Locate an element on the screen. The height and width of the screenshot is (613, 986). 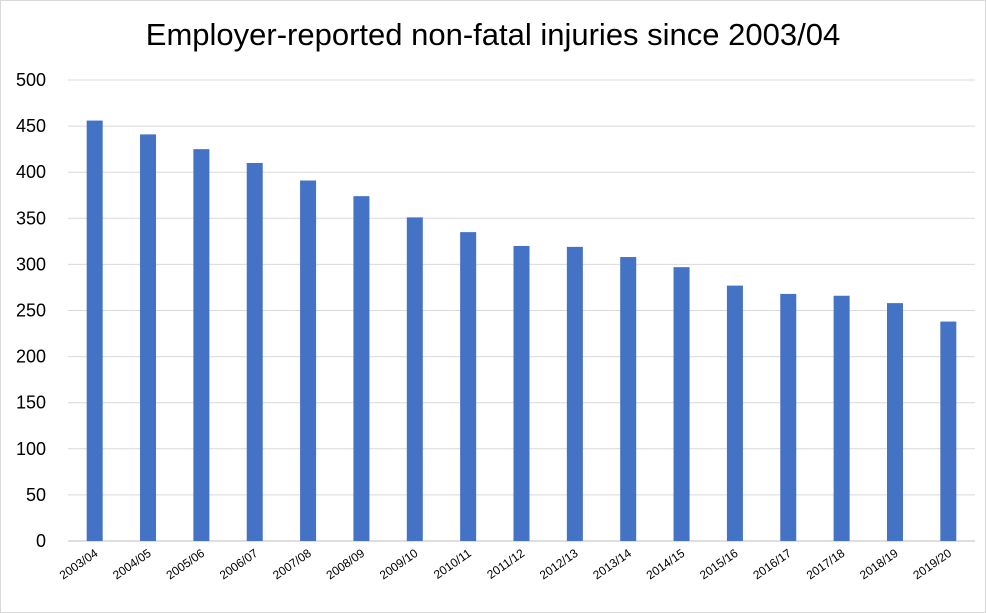
y-tick-label: 350 is located at coordinates (31, 218).